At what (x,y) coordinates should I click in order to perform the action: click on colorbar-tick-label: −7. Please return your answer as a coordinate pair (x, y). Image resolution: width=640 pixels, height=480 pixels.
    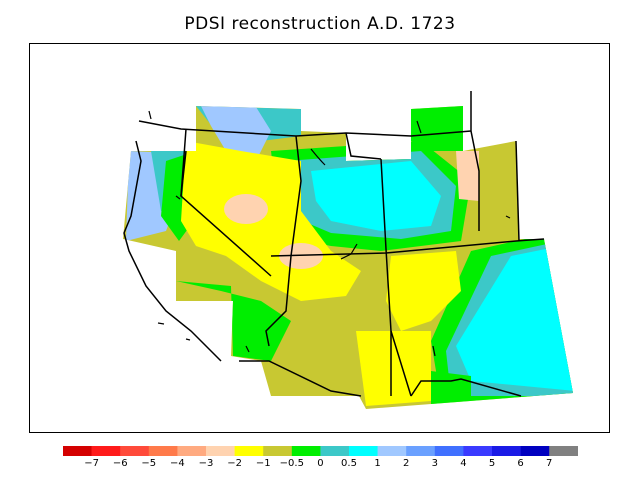
    Looking at the image, I should click on (91, 463).